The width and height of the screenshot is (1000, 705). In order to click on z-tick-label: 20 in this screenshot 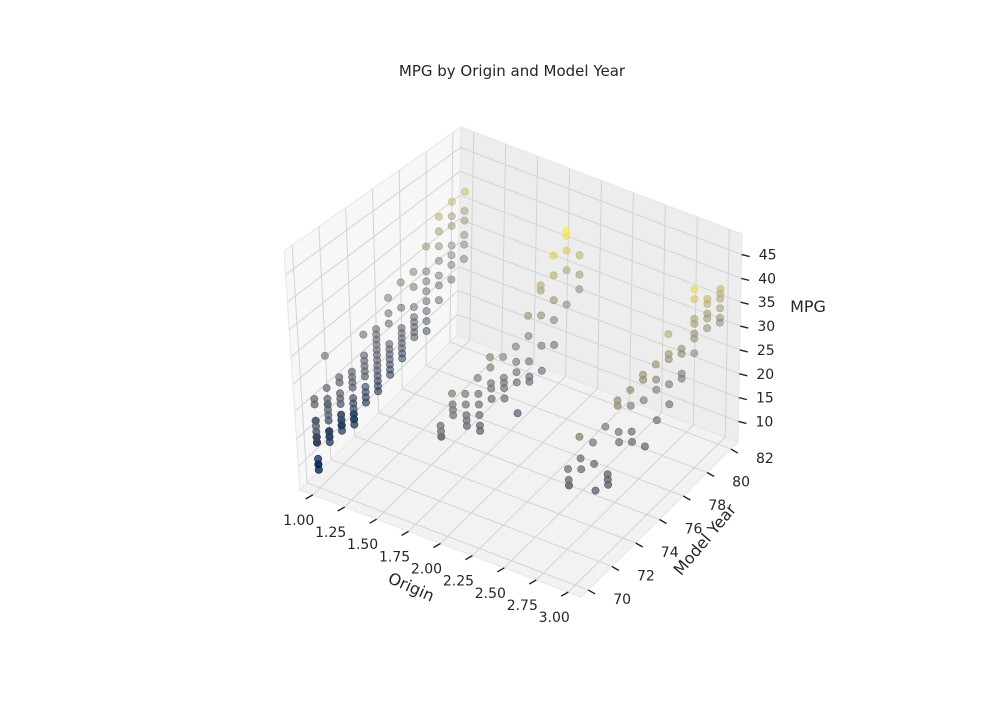, I will do `click(765, 375)`.